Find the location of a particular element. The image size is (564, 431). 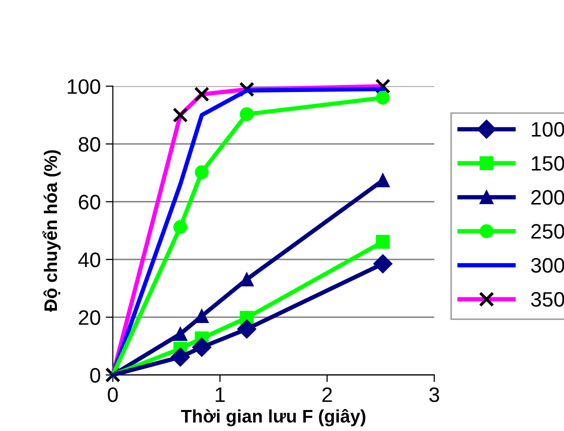

y-tick-label: 0 is located at coordinates (95, 375).